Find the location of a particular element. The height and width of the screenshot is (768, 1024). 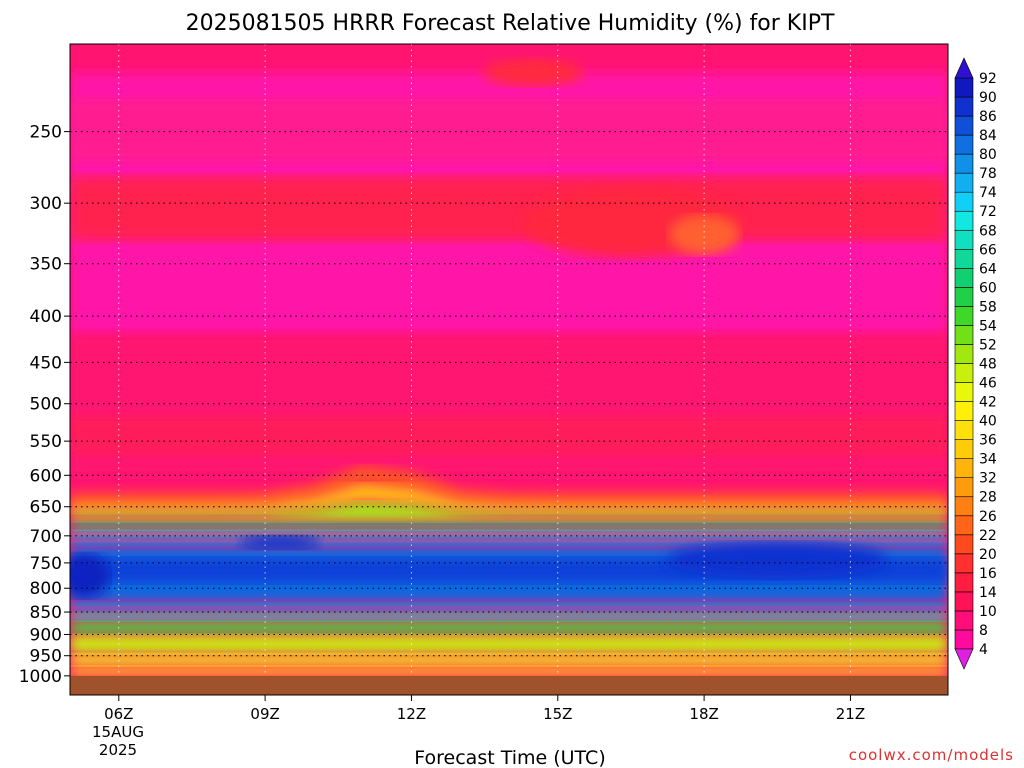

y-tick-label-500: 500 is located at coordinates (46, 405).